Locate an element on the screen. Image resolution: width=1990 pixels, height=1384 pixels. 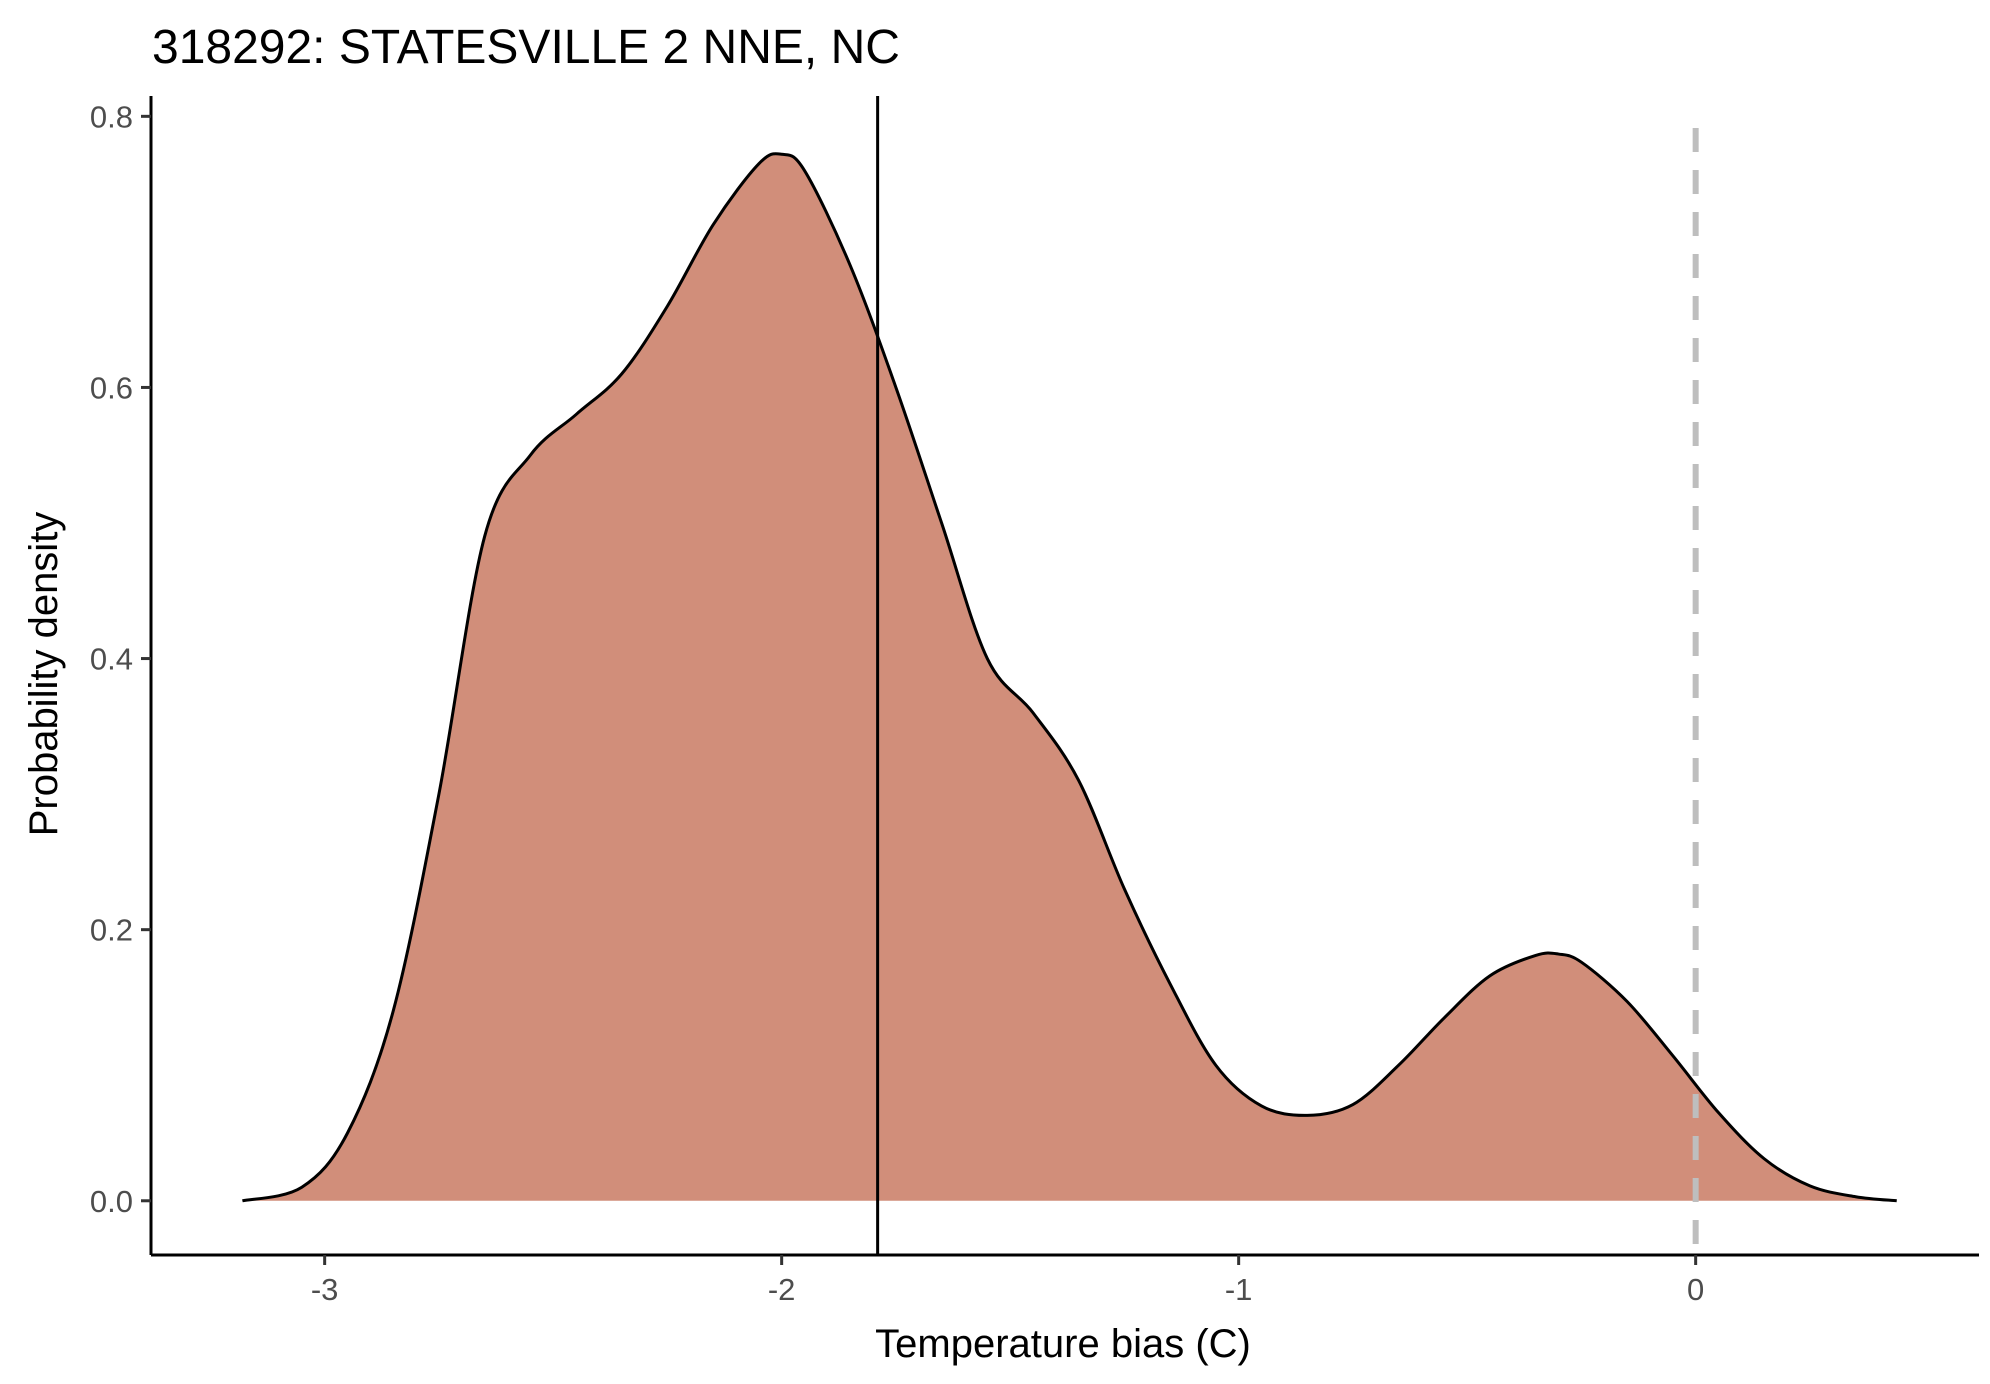
y-tick-label: 0.8 is located at coordinates (111, 116).